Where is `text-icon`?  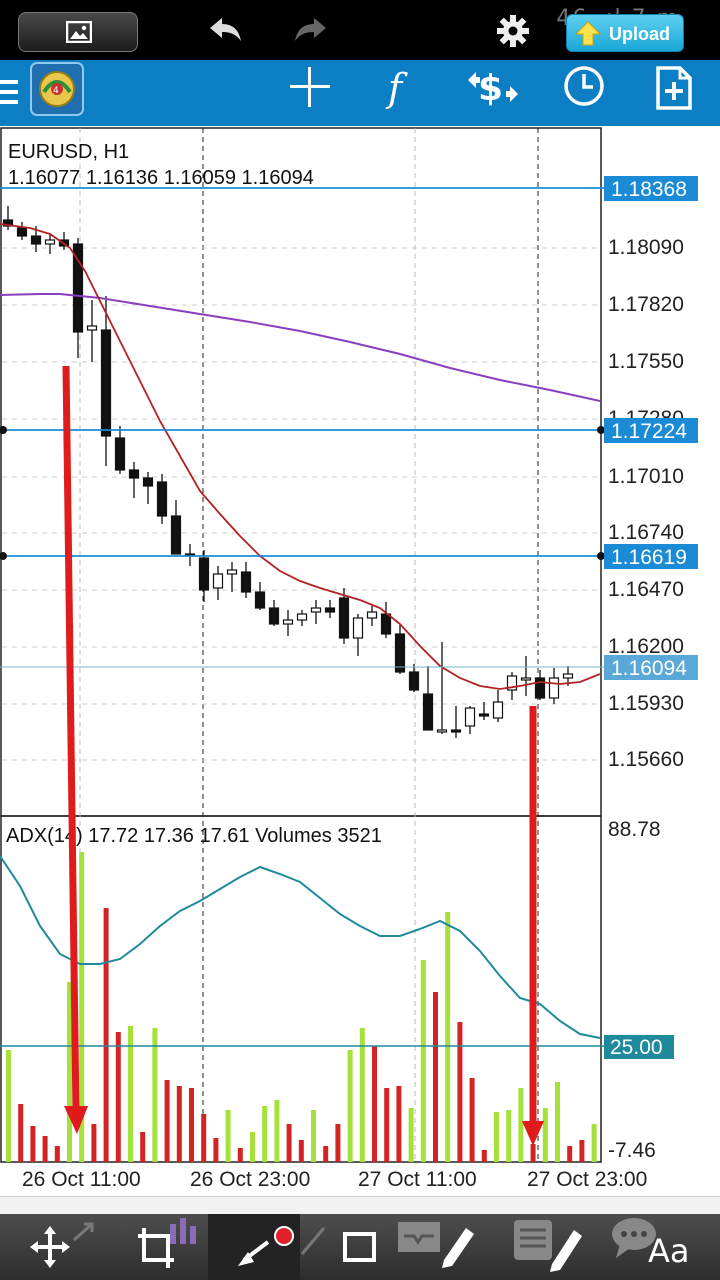
text-icon is located at coordinates (633, 1247).